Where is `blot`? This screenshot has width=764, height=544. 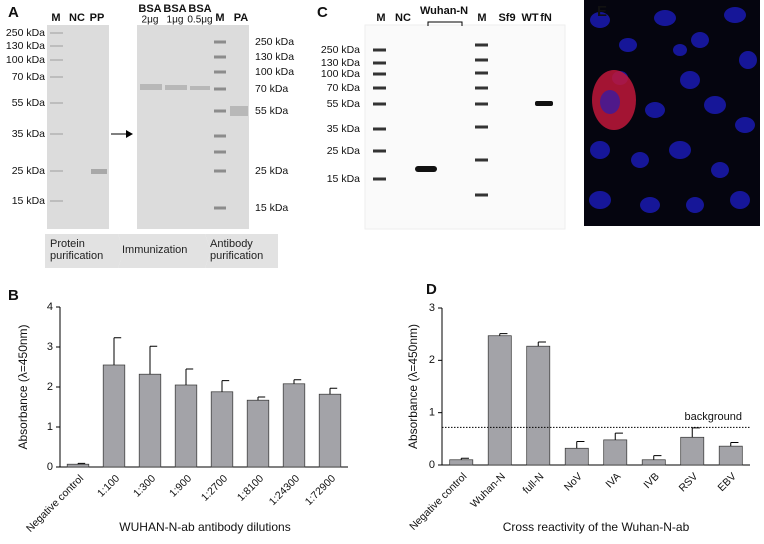
blot is located at coordinates (465, 127).